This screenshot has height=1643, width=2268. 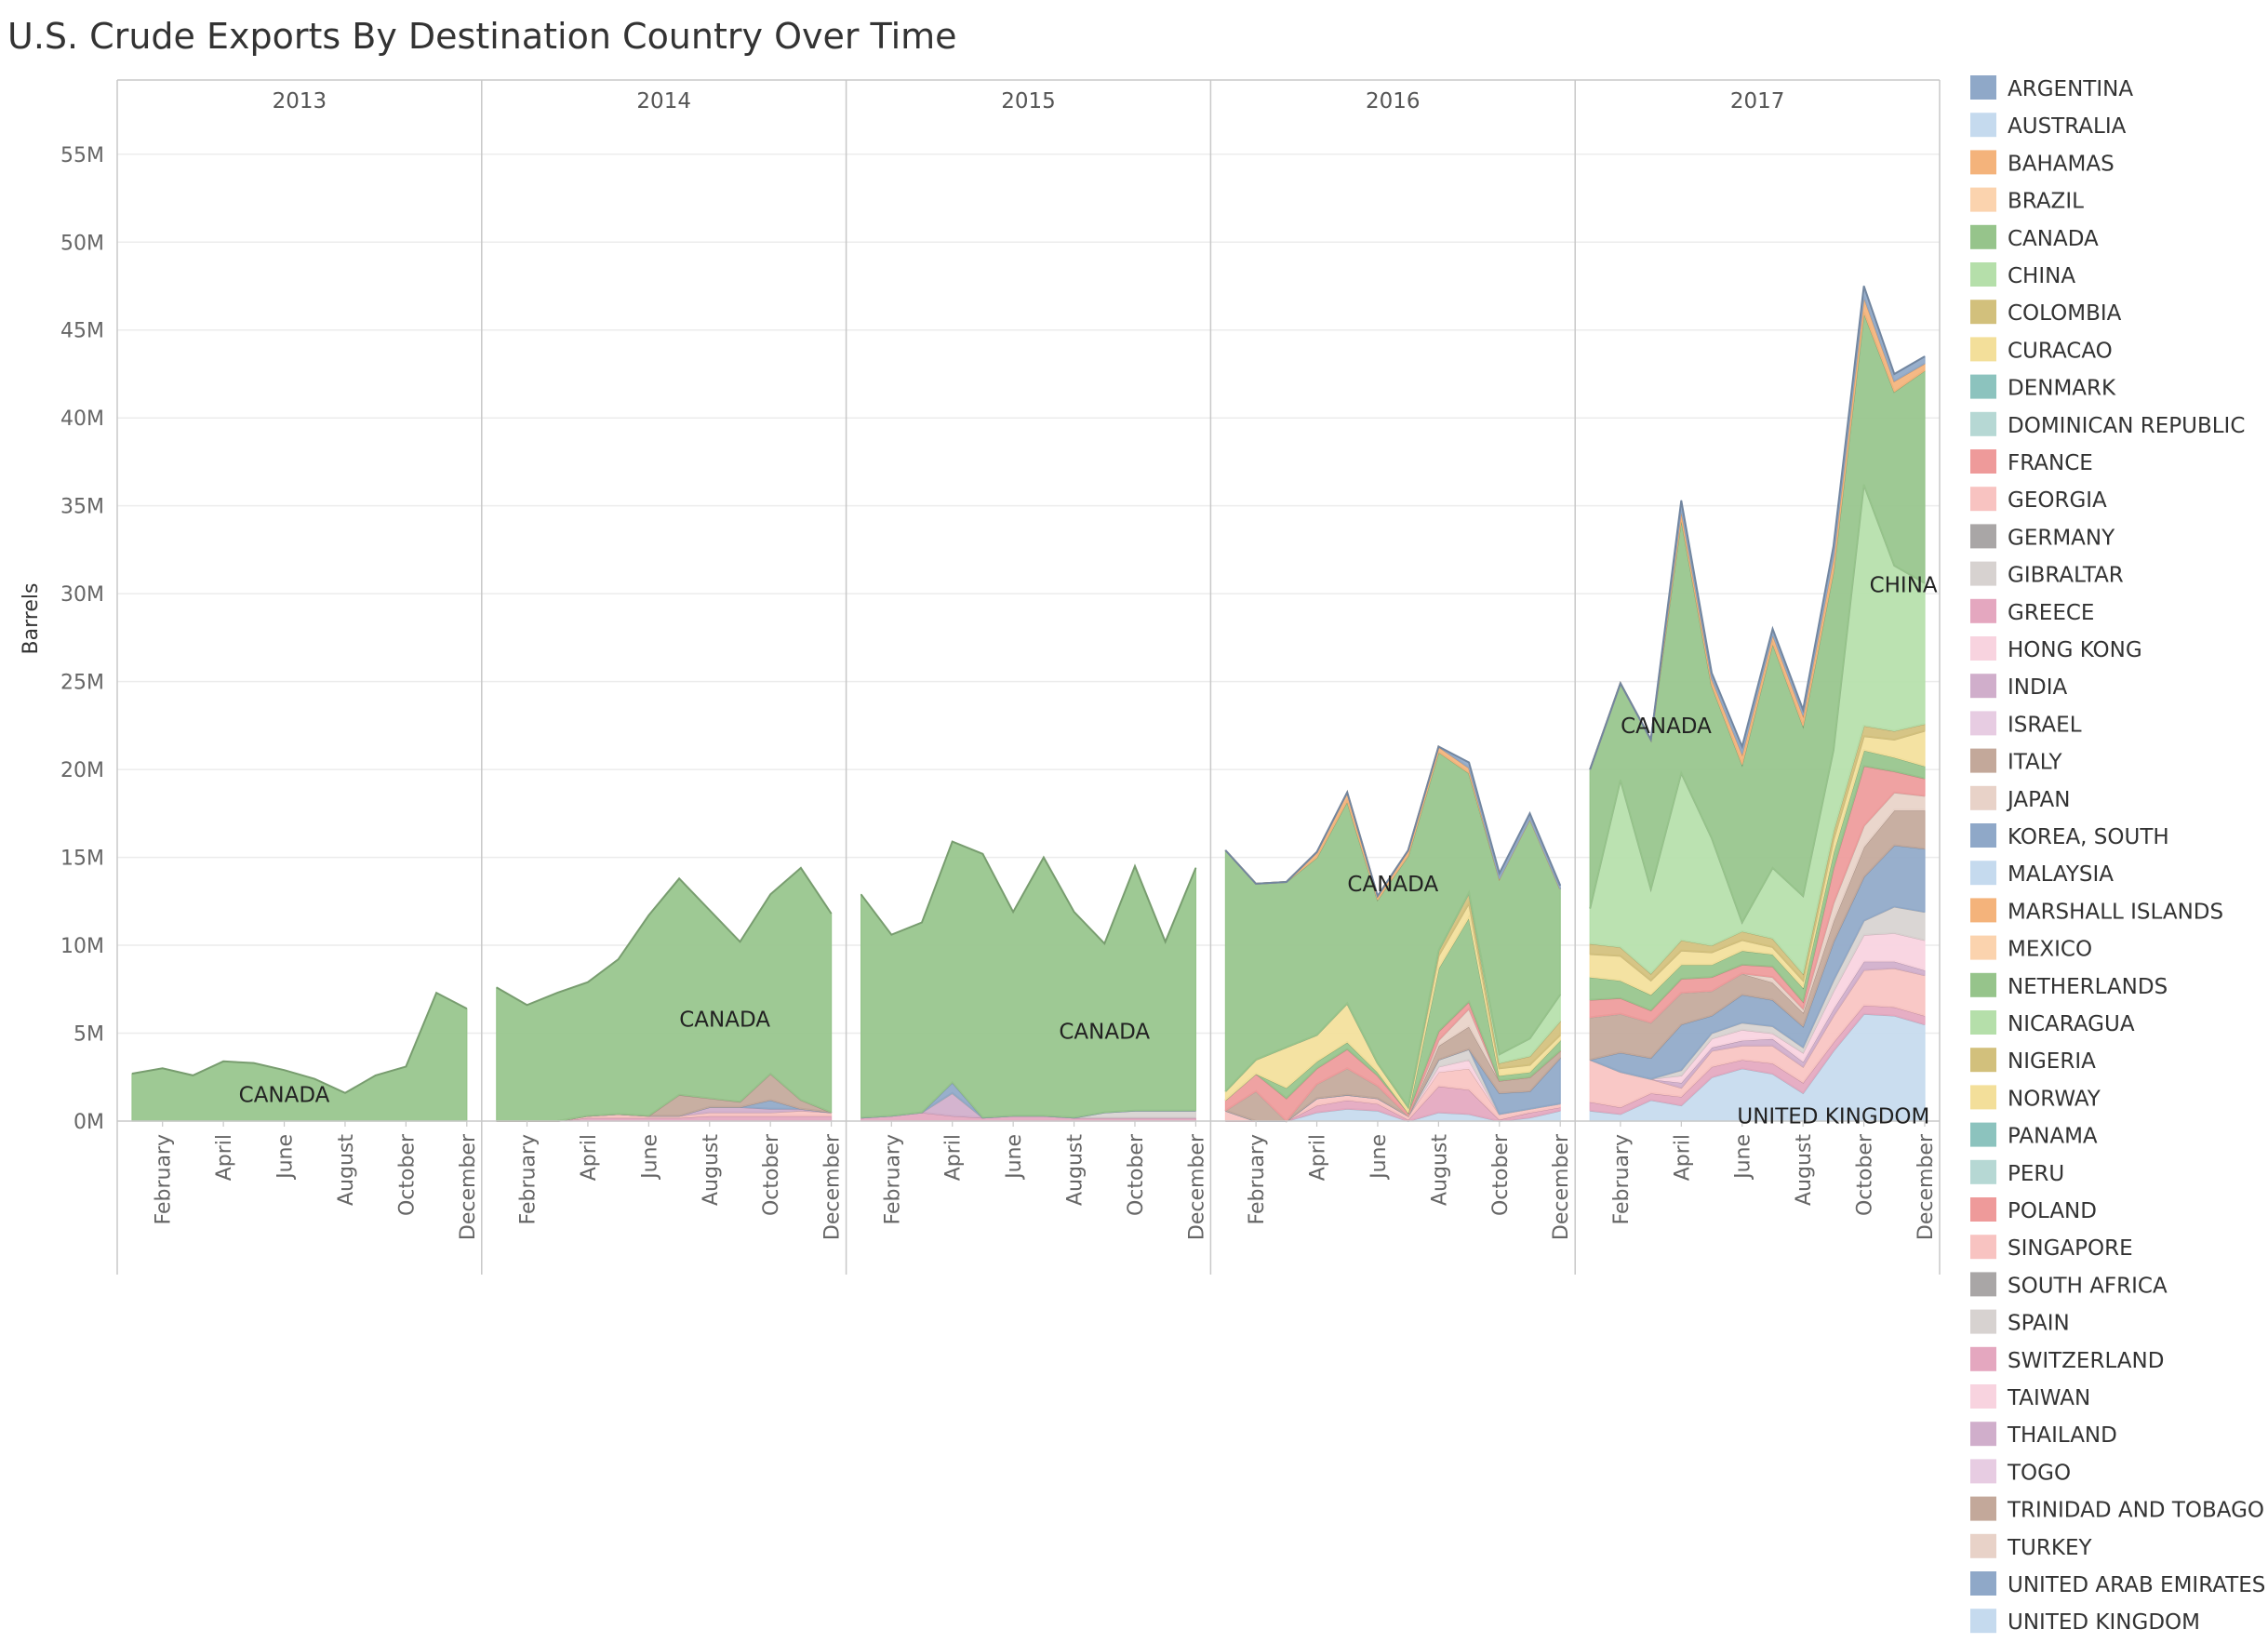 I want to click on legend-label: ISRAEL, so click(x=2045, y=725).